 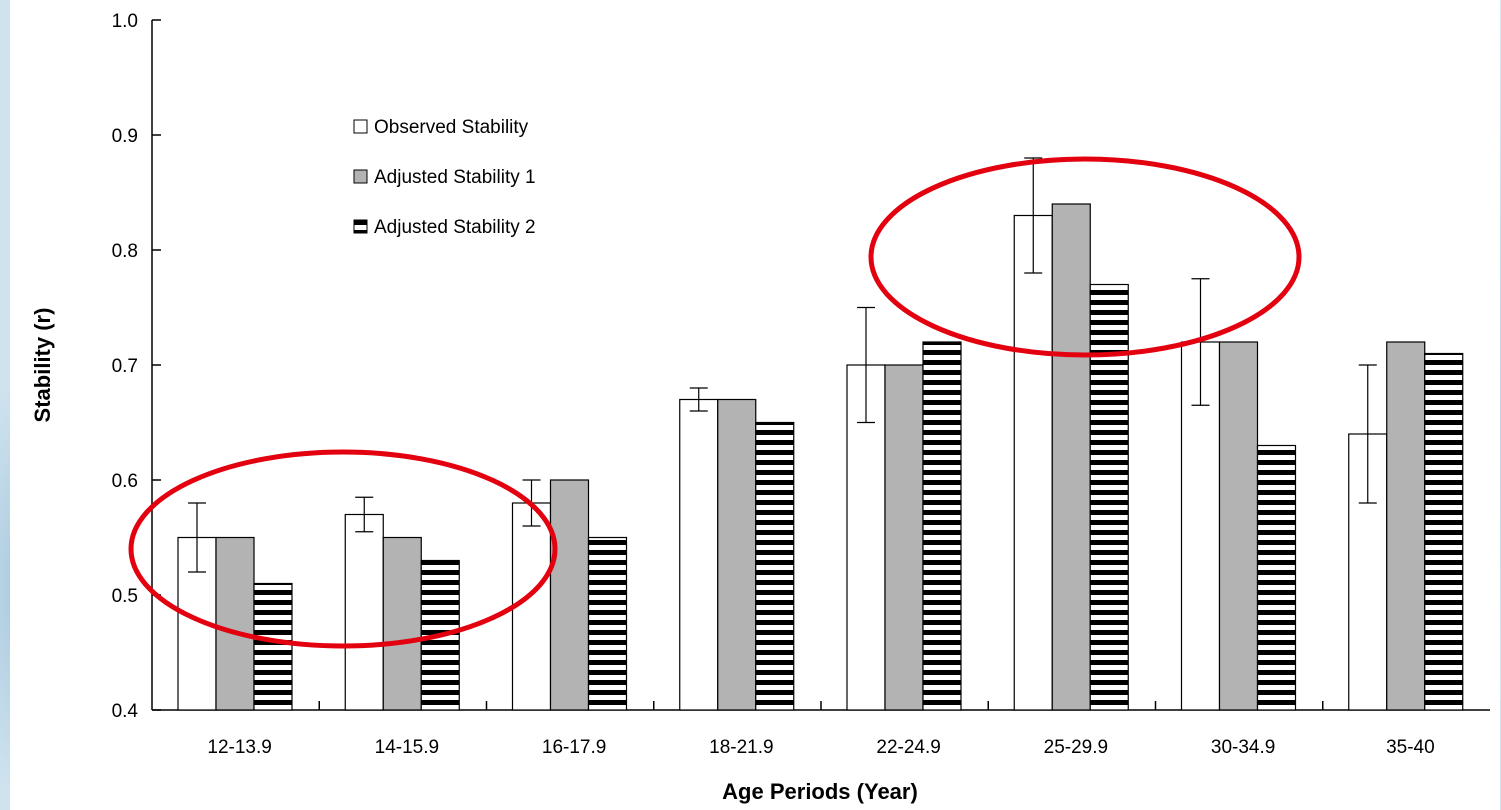 What do you see at coordinates (407, 747) in the screenshot?
I see `x-tick-label: 14-15.9` at bounding box center [407, 747].